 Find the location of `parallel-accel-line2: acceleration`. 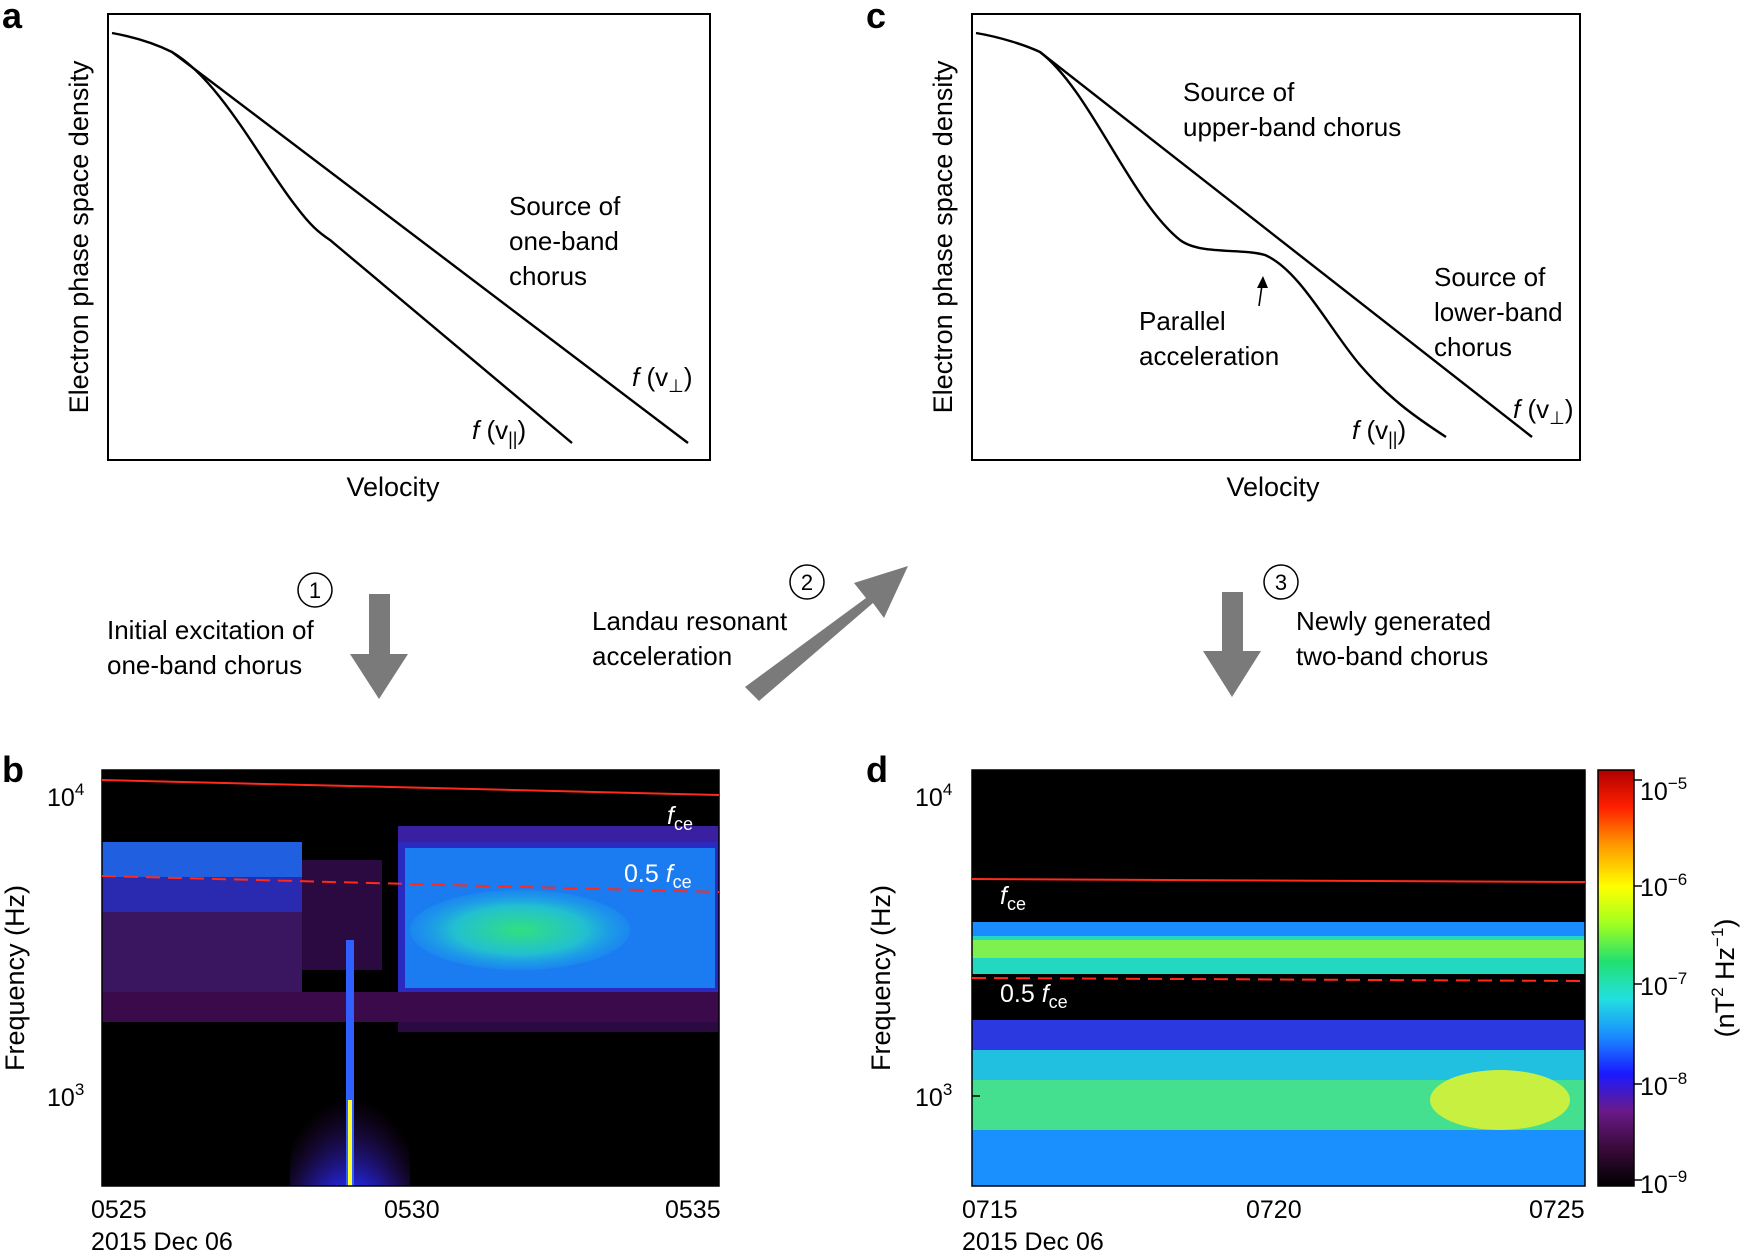

parallel-accel-line2: acceleration is located at coordinates (1209, 356).